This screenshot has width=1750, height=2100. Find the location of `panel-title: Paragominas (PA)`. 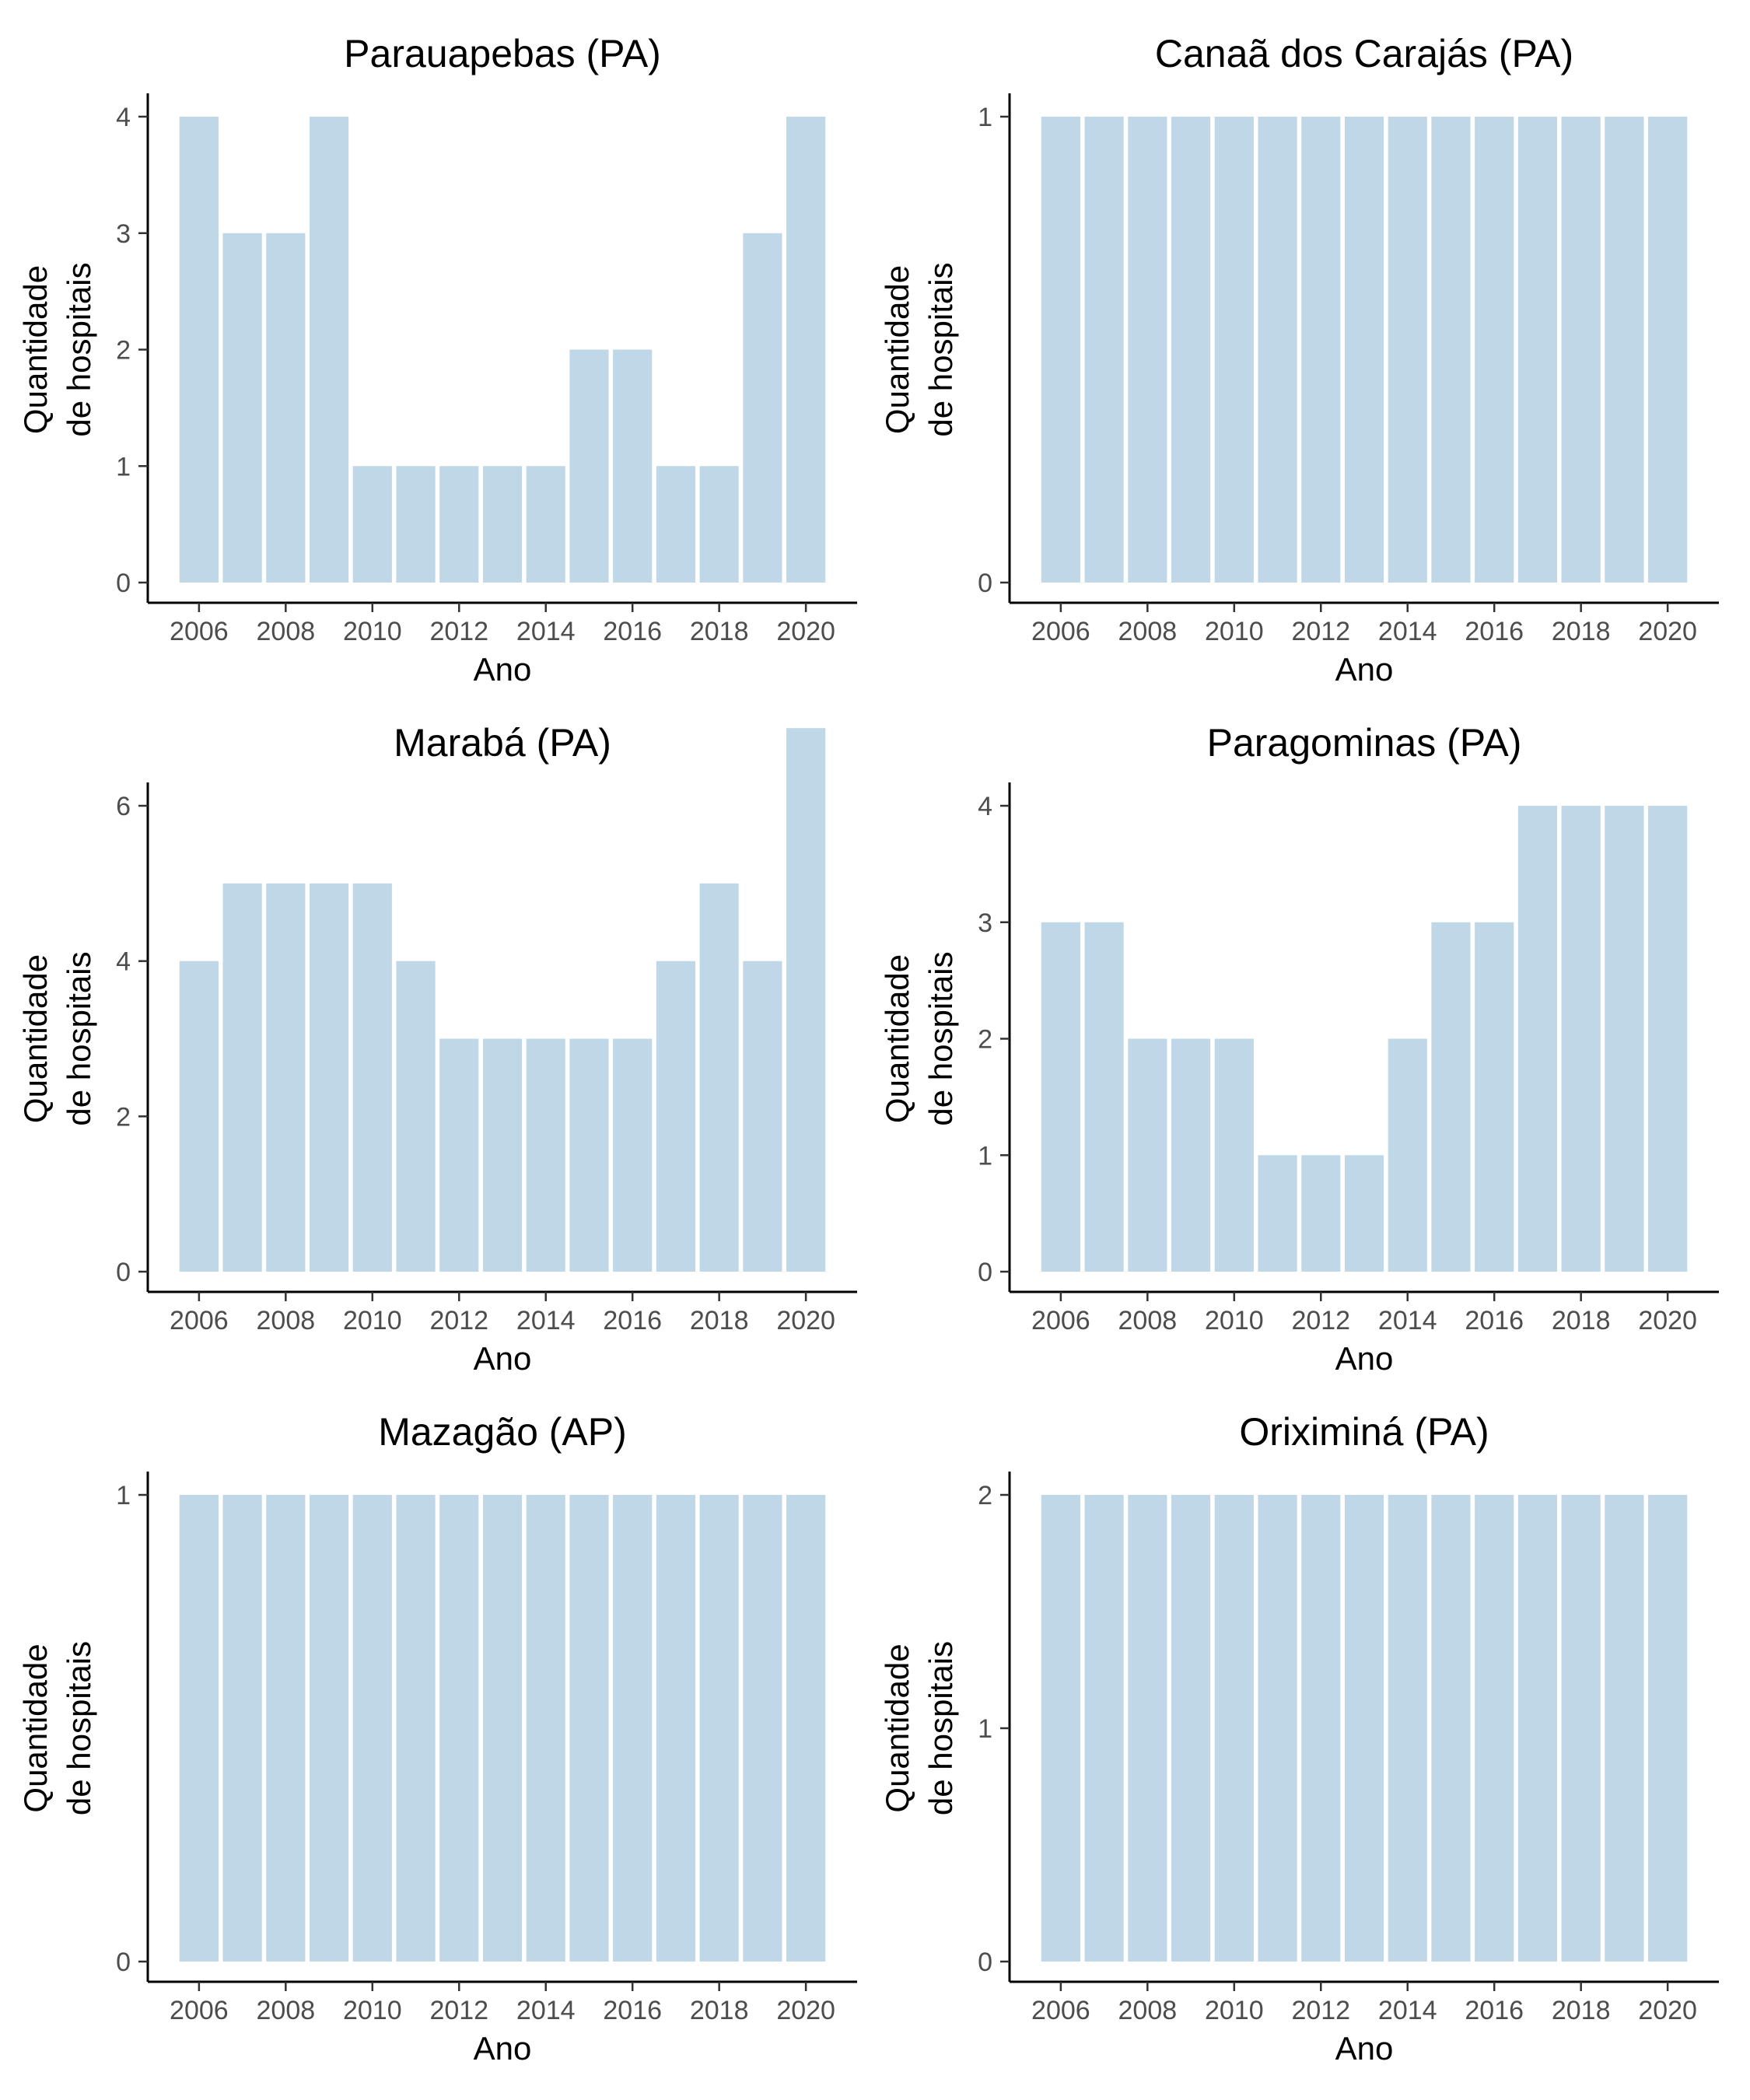

panel-title: Paragominas (PA) is located at coordinates (1364, 743).